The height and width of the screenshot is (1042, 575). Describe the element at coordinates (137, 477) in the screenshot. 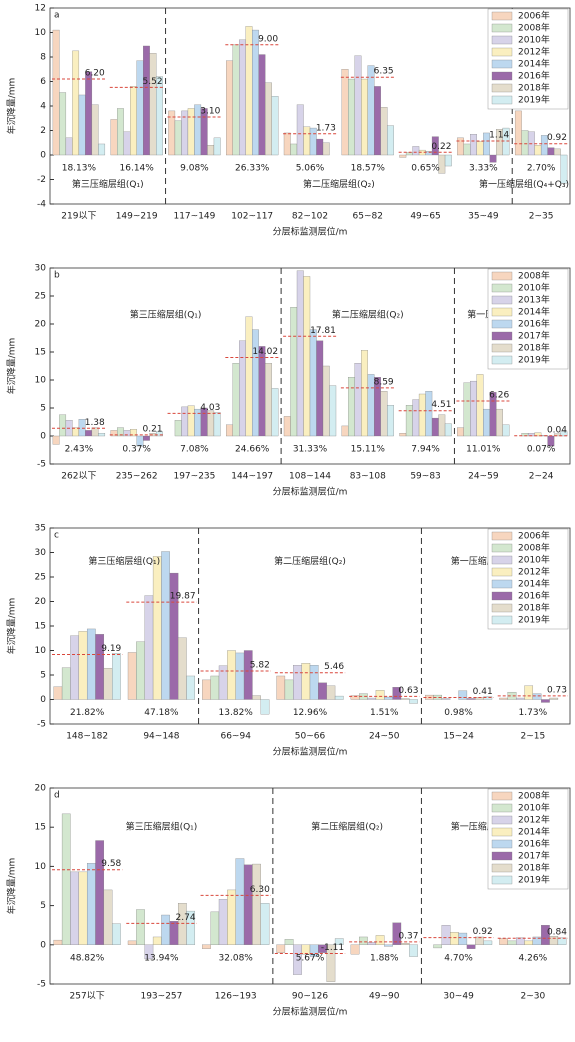

I see `x-tick-label: 235~262` at that location.